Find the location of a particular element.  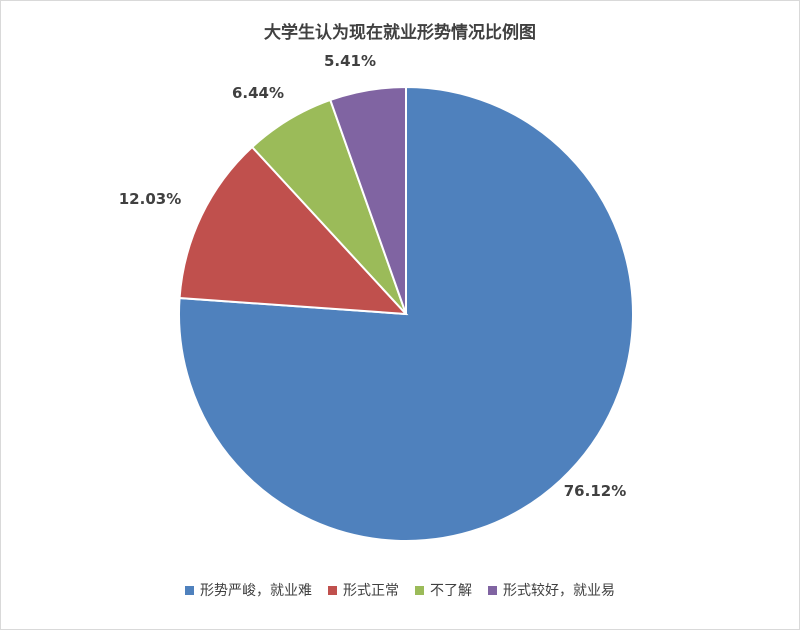

legend-label-good: 形式较好，就业易 is located at coordinates (559, 591).